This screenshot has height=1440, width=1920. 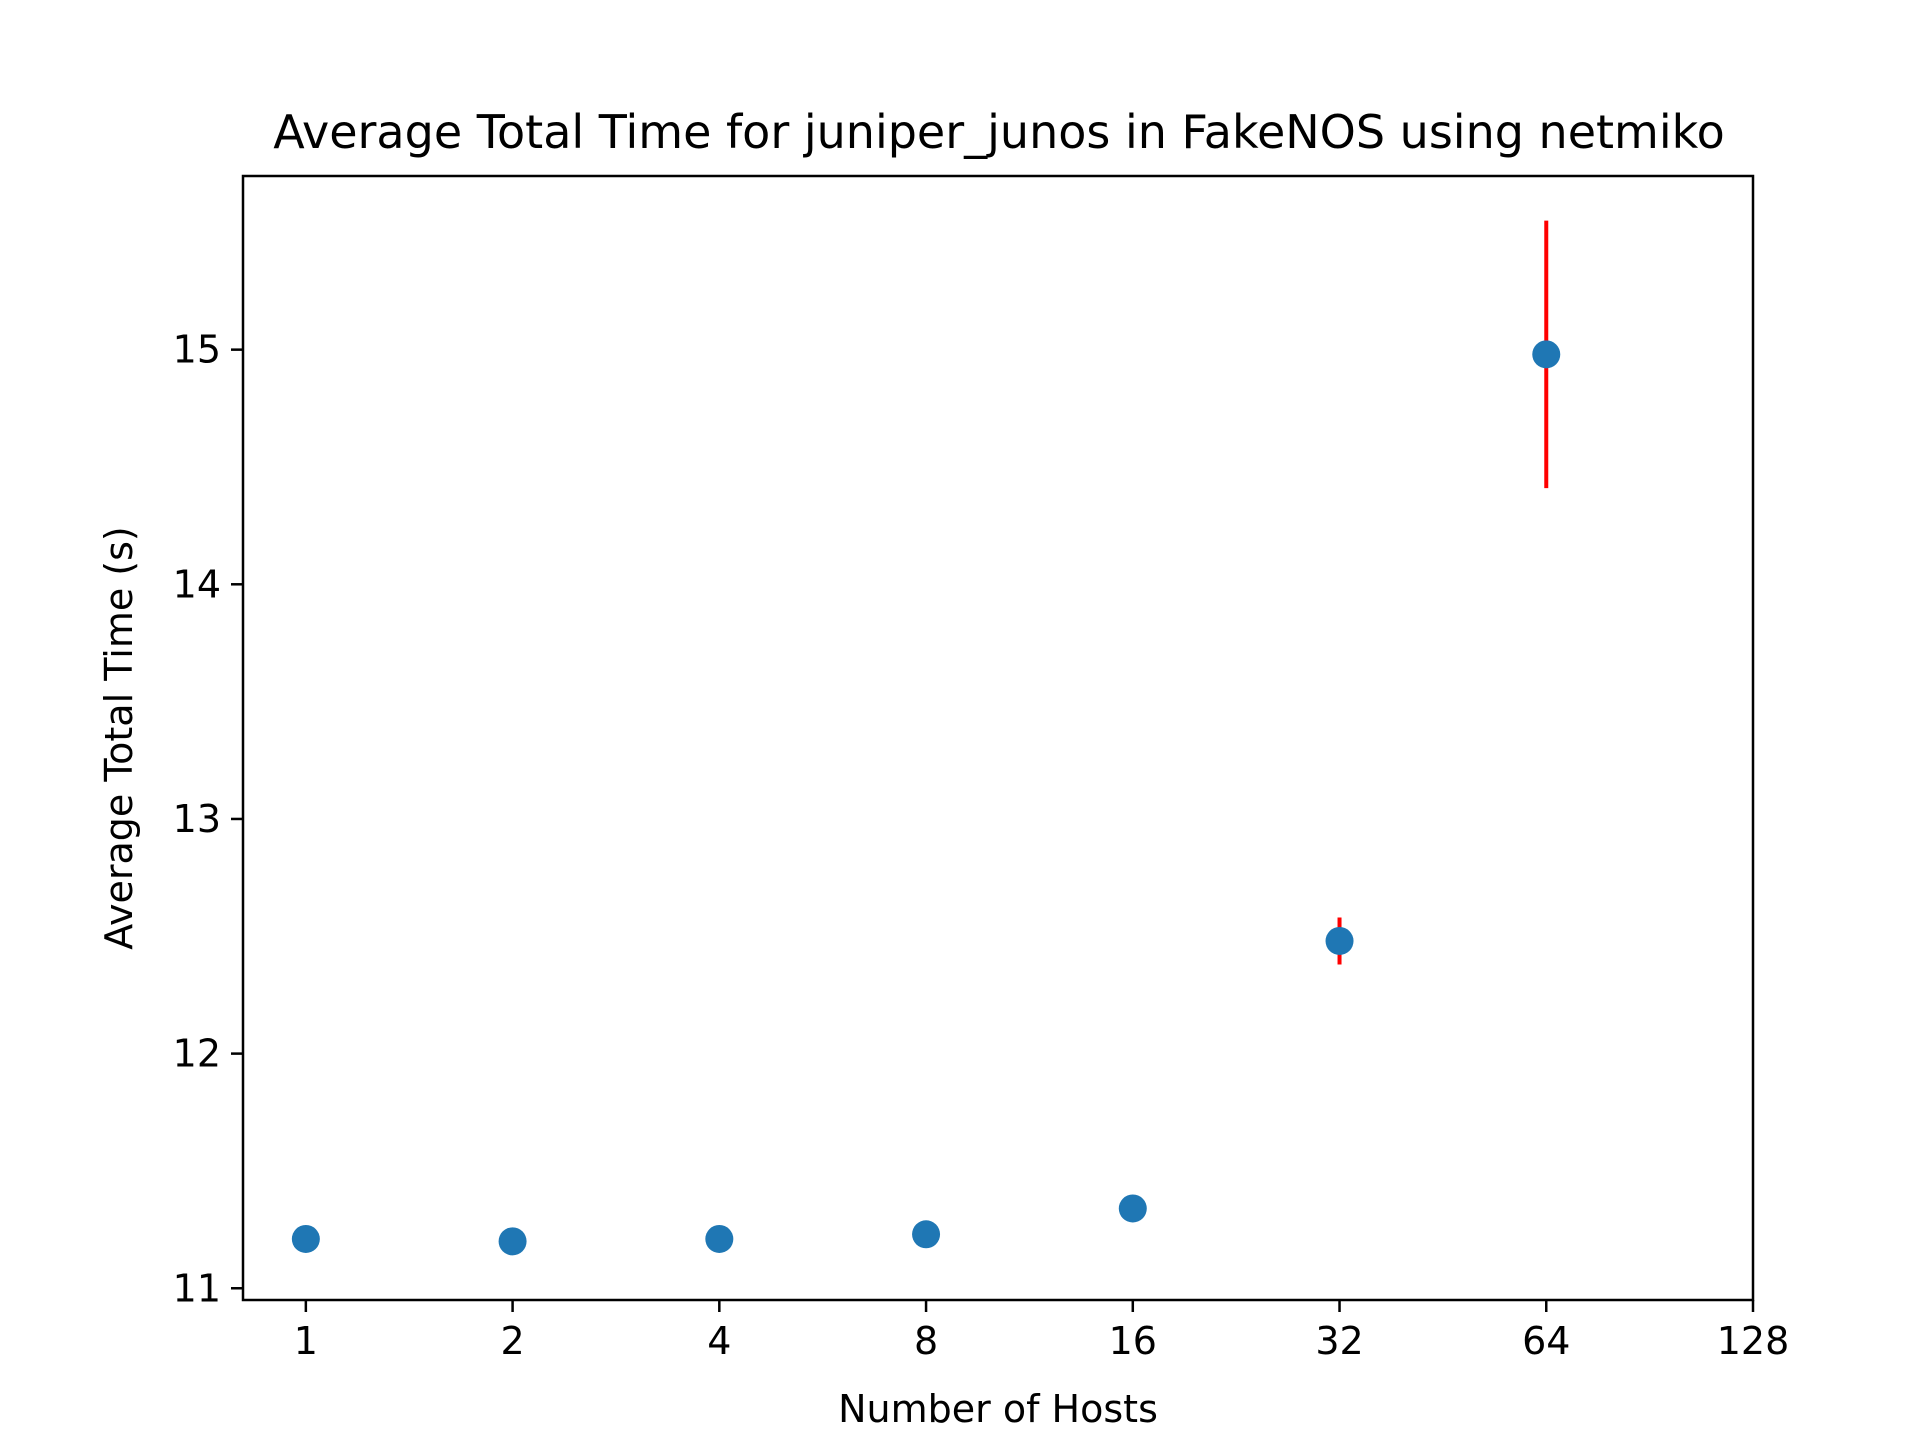 I want to click on x-tick-label: 1, so click(x=306, y=1341).